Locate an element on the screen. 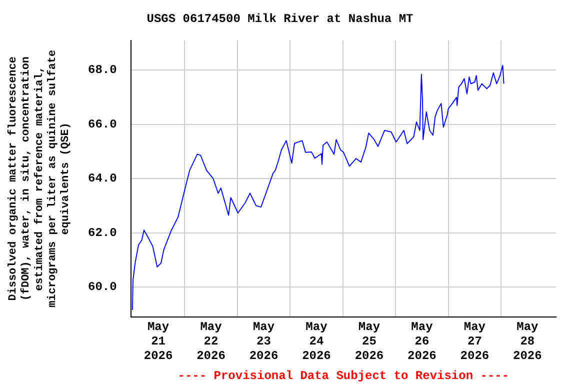 Image resolution: width=576 pixels, height=384 pixels. x-tick-label: May 24 2026 is located at coordinates (316, 341).